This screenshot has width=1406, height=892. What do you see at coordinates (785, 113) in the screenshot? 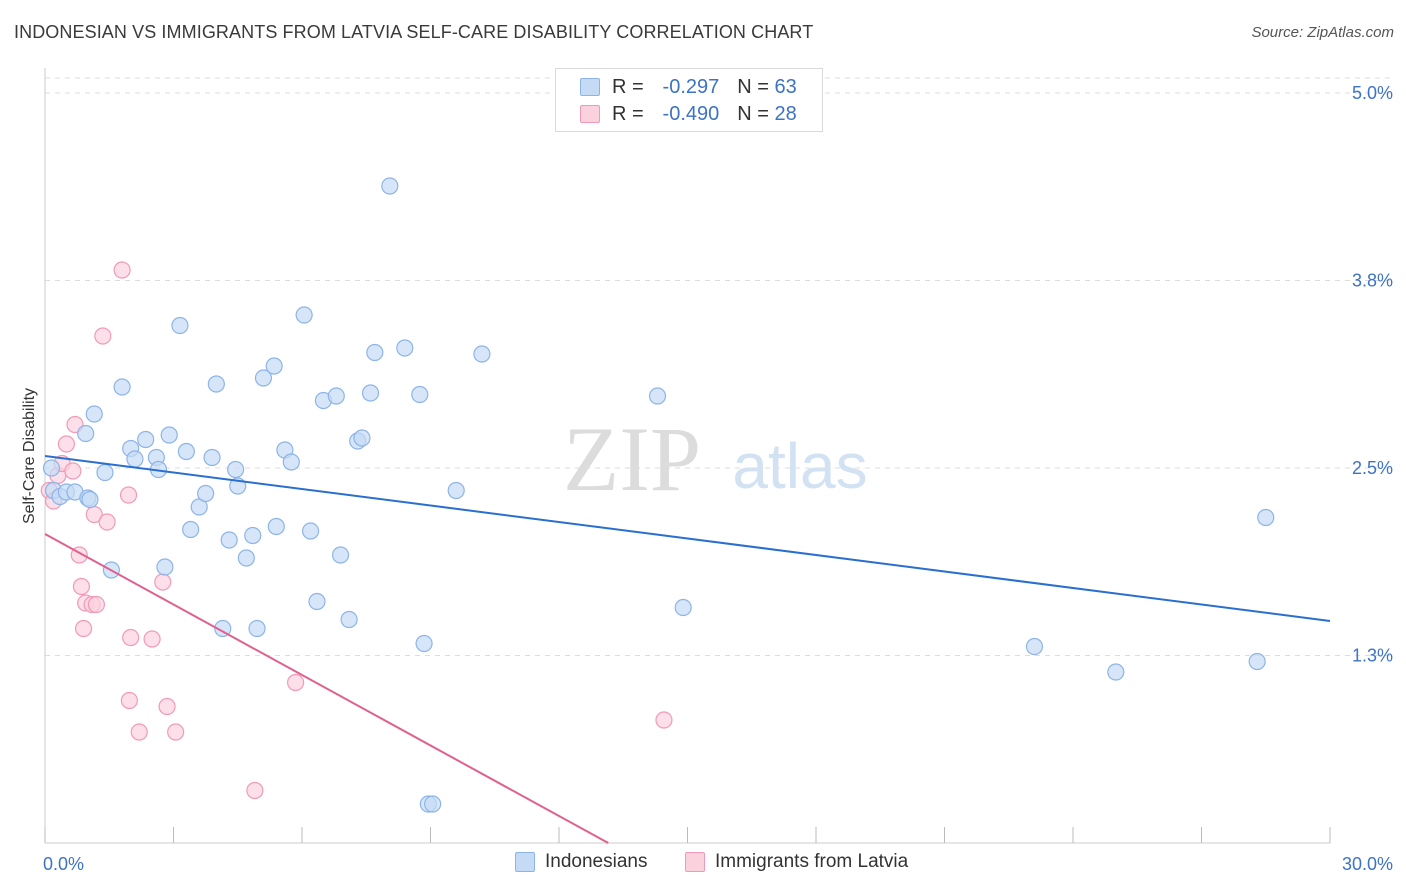
I see `legend-n-value: 28` at bounding box center [785, 113].